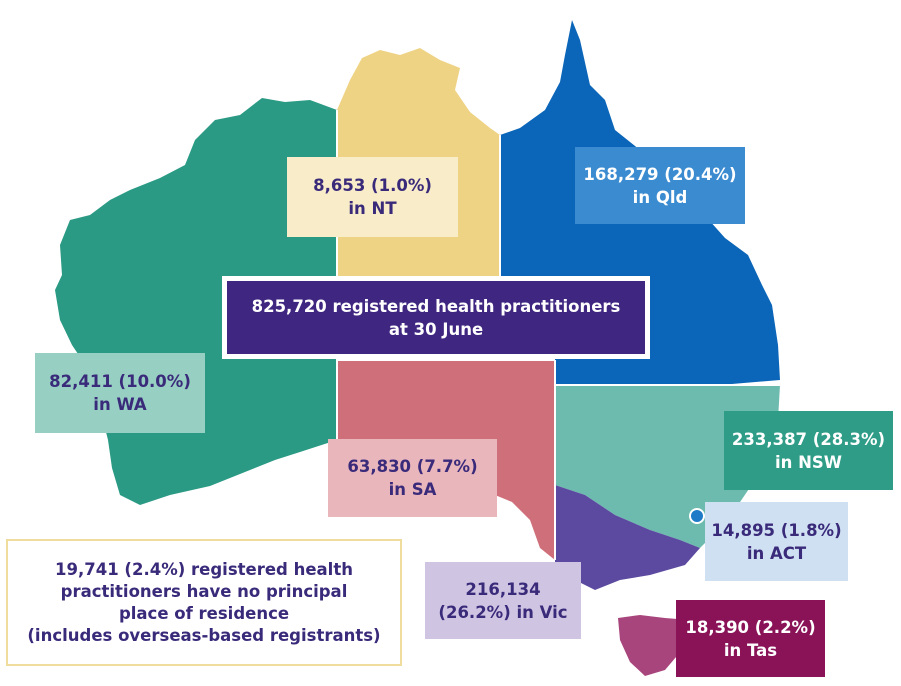 Image resolution: width=901 pixels, height=686 pixels. I want to click on sa-region, so click(446, 460).